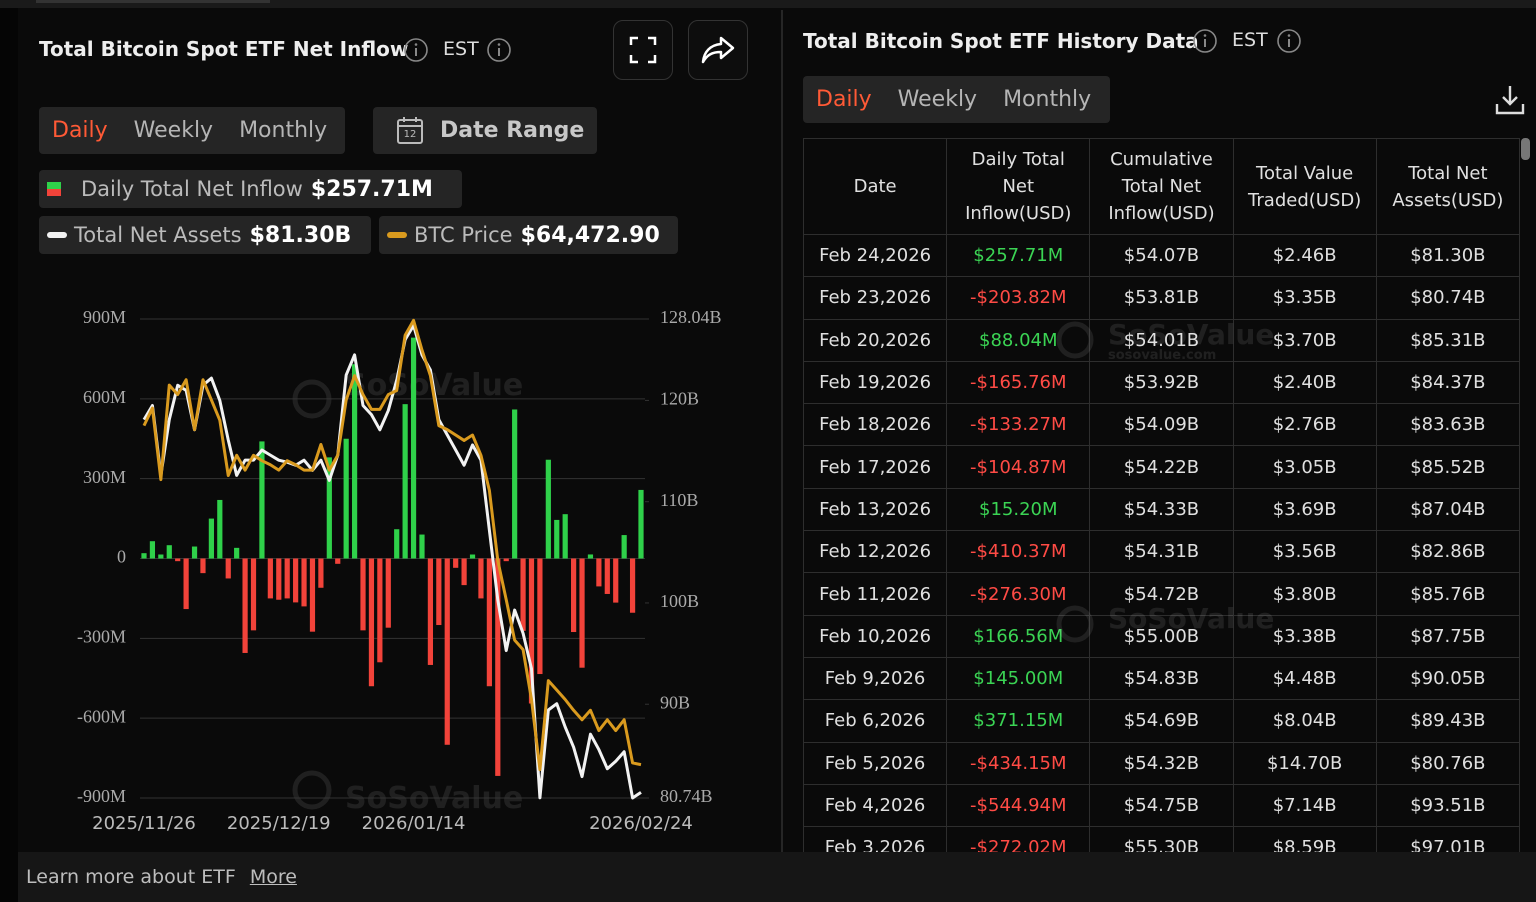 The height and width of the screenshot is (902, 1536). What do you see at coordinates (1161, 552) in the screenshot?
I see `table-row: Feb 12,2026 -$410.37M $54.31B $3.56B $82.86B` at bounding box center [1161, 552].